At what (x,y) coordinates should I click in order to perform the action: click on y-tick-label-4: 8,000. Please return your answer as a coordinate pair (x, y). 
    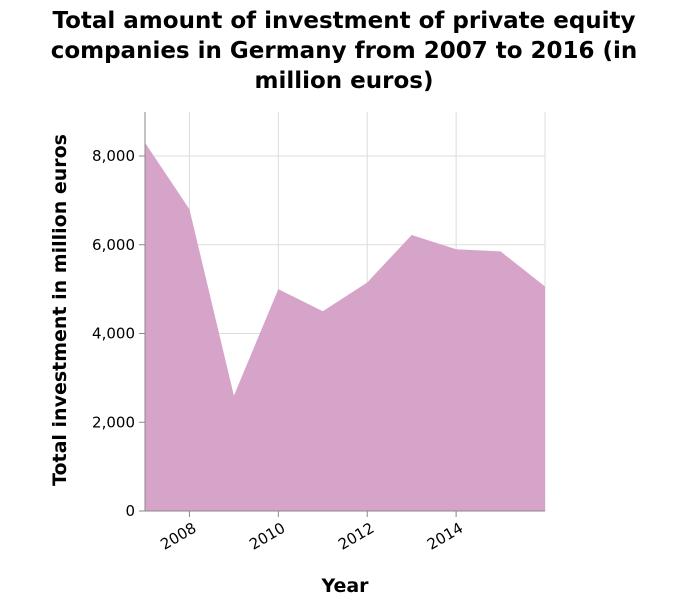
    Looking at the image, I should click on (113, 156).